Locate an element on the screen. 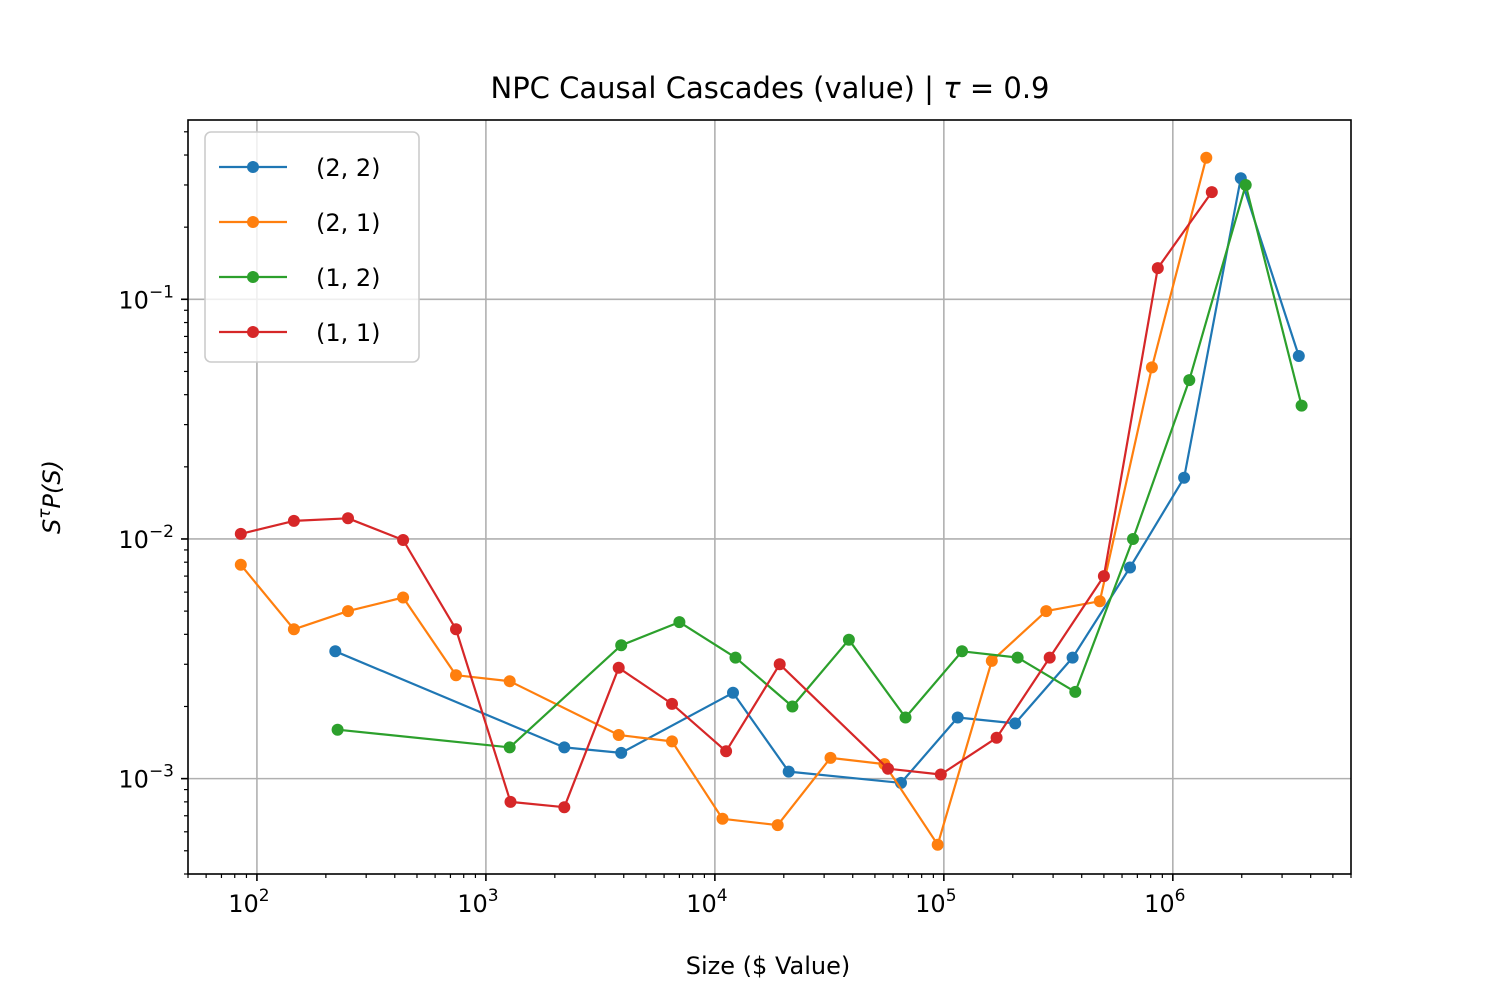  y-tick-label: 10⁻³ is located at coordinates (146, 778).